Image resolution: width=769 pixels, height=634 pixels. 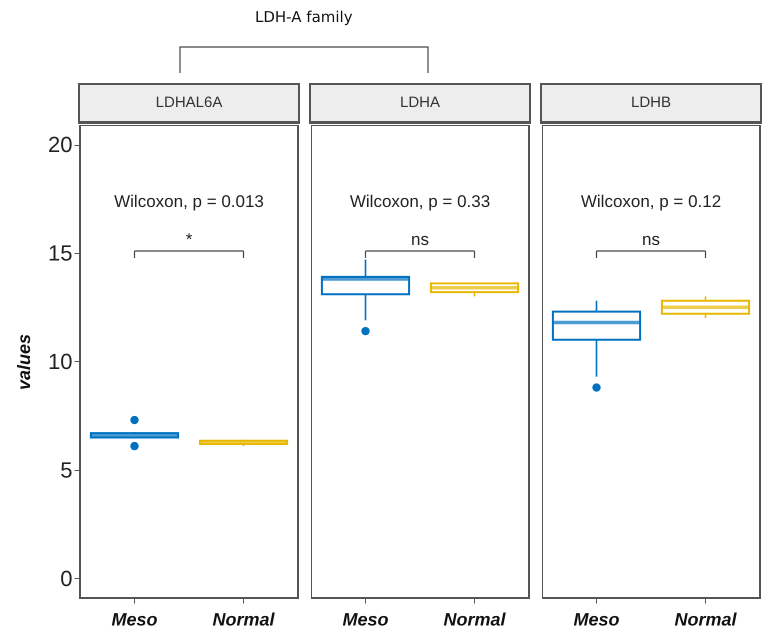 What do you see at coordinates (189, 201) in the screenshot?
I see `annotation: Wilcoxon, p = 0.013` at bounding box center [189, 201].